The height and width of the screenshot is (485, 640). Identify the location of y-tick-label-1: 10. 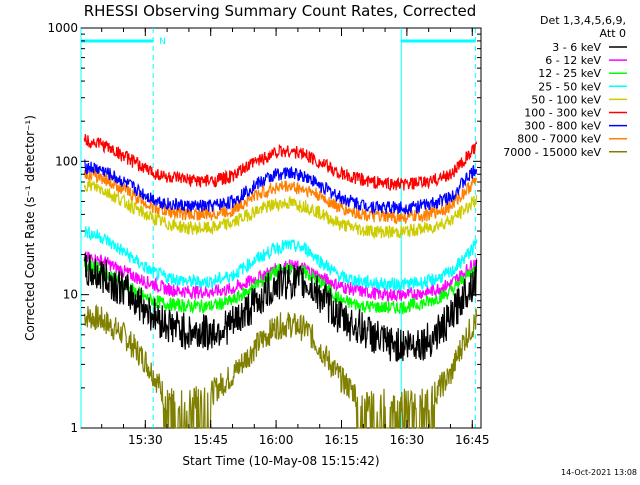
(70, 295).